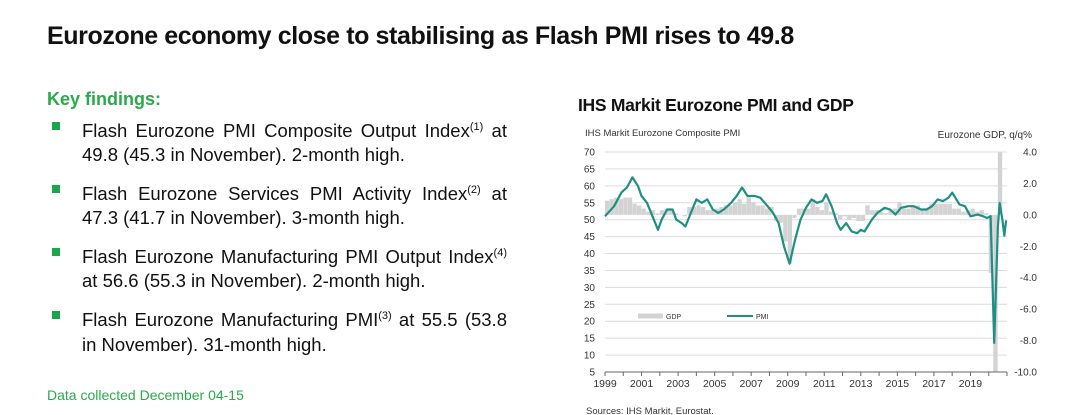 The height and width of the screenshot is (415, 1072). I want to click on x-tick-label: 1999, so click(605, 384).